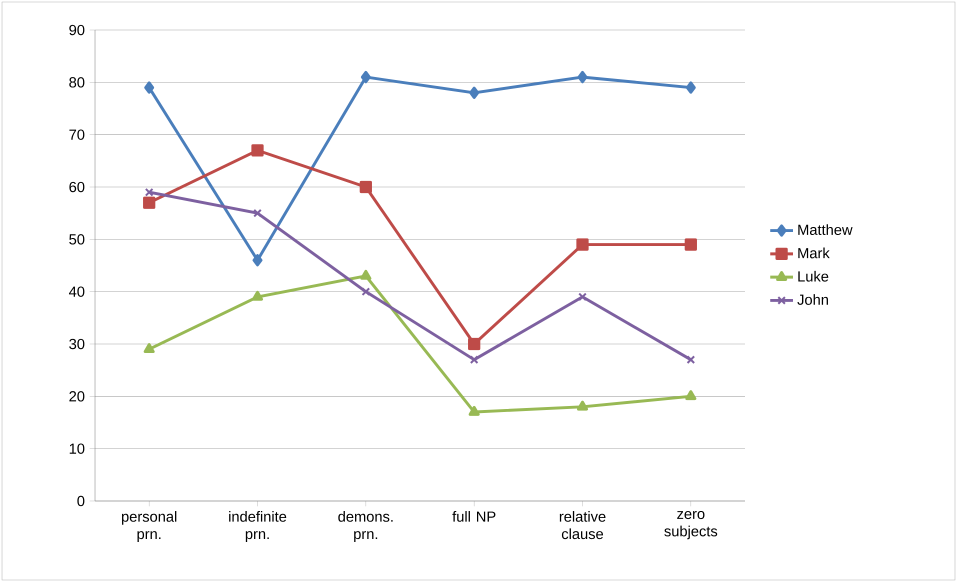 The width and height of the screenshot is (957, 582). I want to click on x-tick-label: personal prn., so click(149, 526).